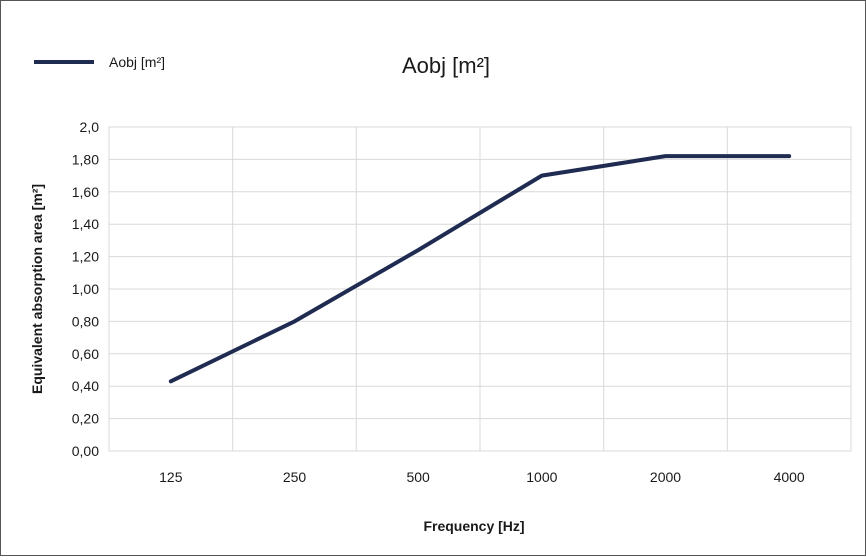  I want to click on y-tick-label: 0,20, so click(85, 419).